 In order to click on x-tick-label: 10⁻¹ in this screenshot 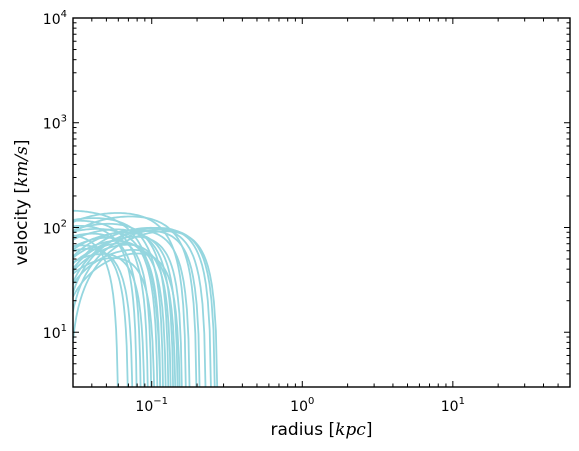, I will do `click(151, 405)`.